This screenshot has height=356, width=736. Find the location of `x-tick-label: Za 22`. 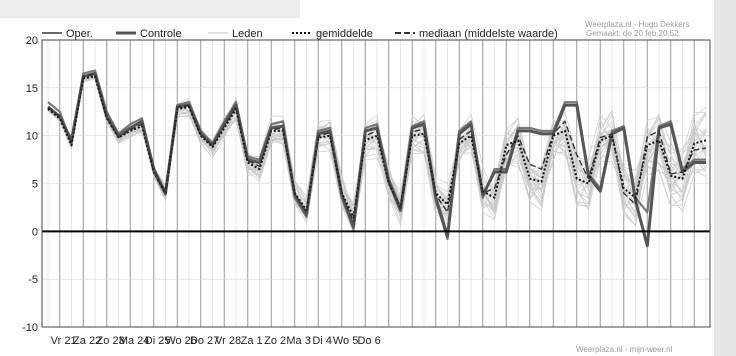

x-tick-label: Za 22 is located at coordinates (87, 341).